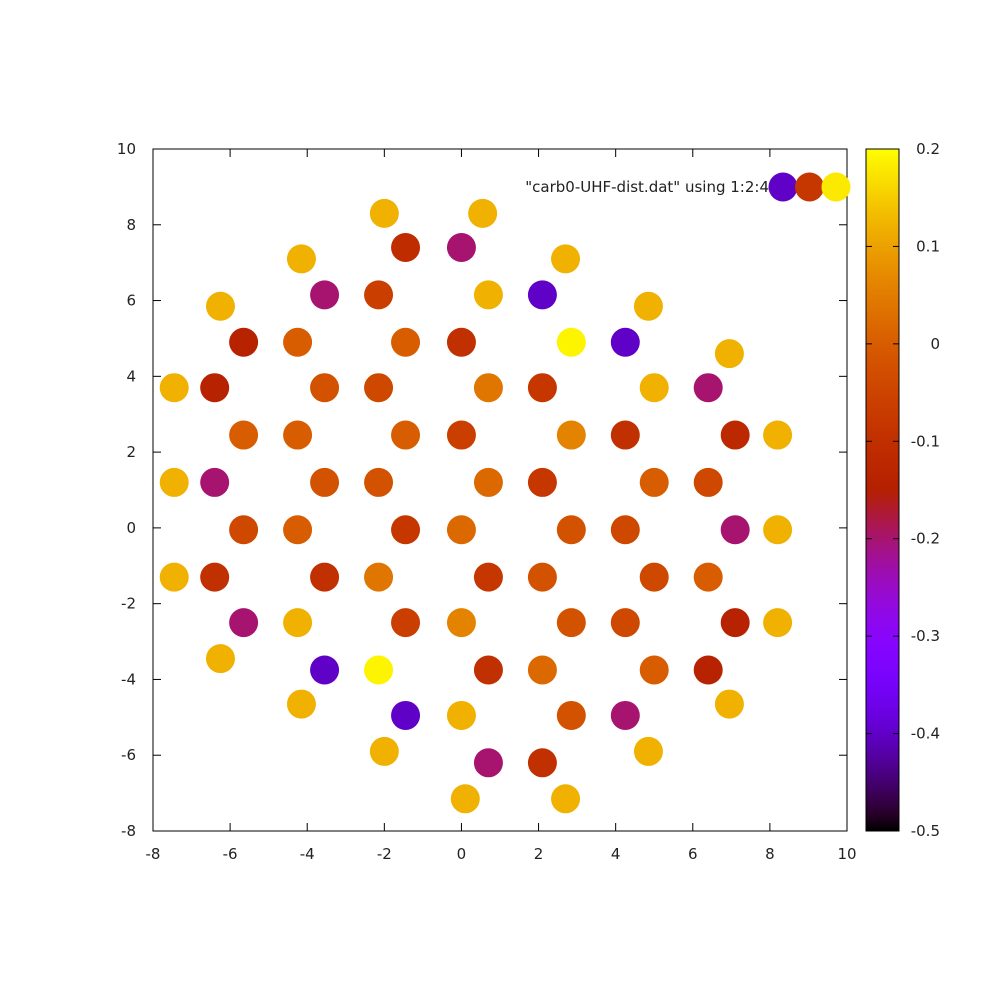  I want to click on x-tick-label: 2, so click(539, 854).